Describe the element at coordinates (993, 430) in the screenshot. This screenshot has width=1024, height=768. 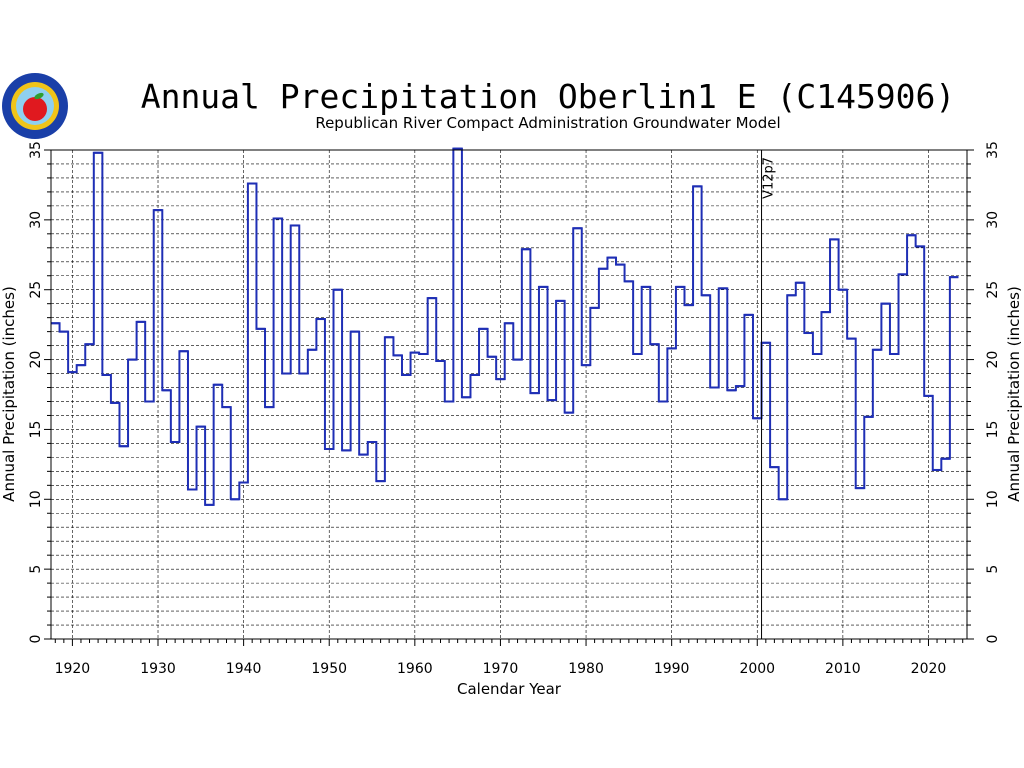
I see `y-tick-label-right: 15` at that location.